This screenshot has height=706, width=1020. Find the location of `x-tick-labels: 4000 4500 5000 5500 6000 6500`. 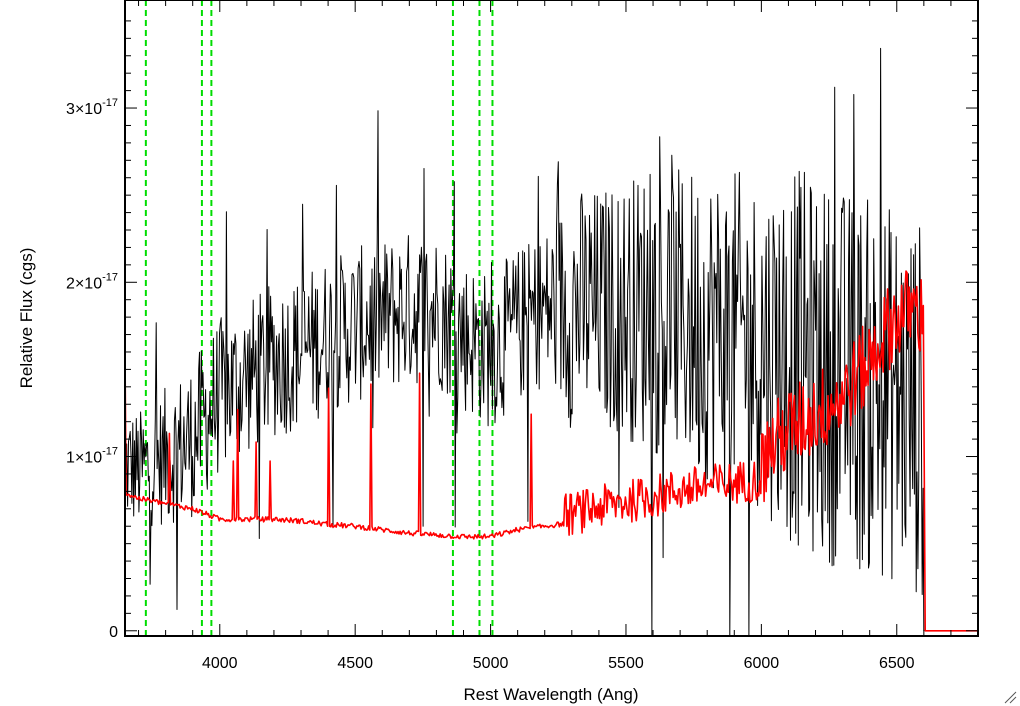

x-tick-labels: 4000 4500 5000 5500 6000 6500 is located at coordinates (558, 663).